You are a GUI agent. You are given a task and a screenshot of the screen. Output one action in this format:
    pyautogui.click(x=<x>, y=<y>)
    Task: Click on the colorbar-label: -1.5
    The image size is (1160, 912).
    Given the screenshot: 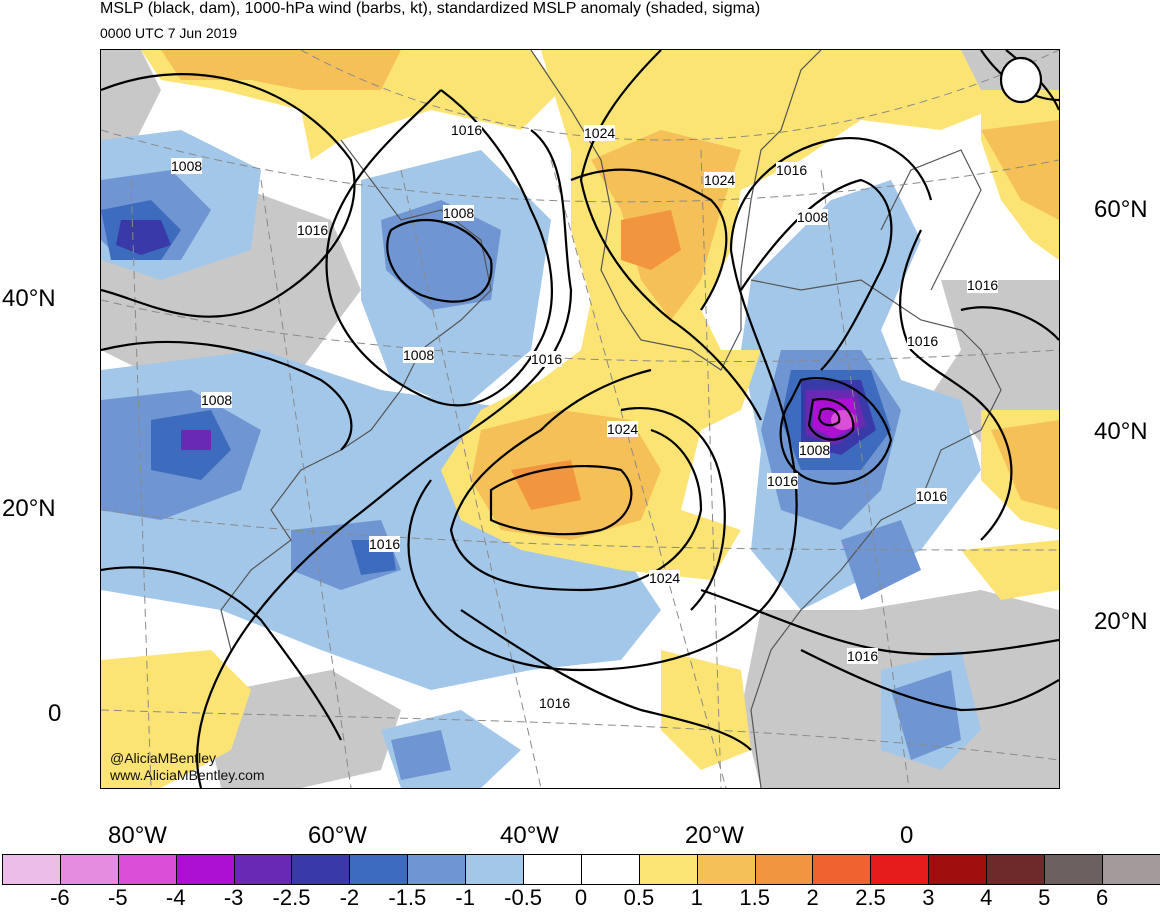 What is the action you would take?
    pyautogui.click(x=407, y=897)
    